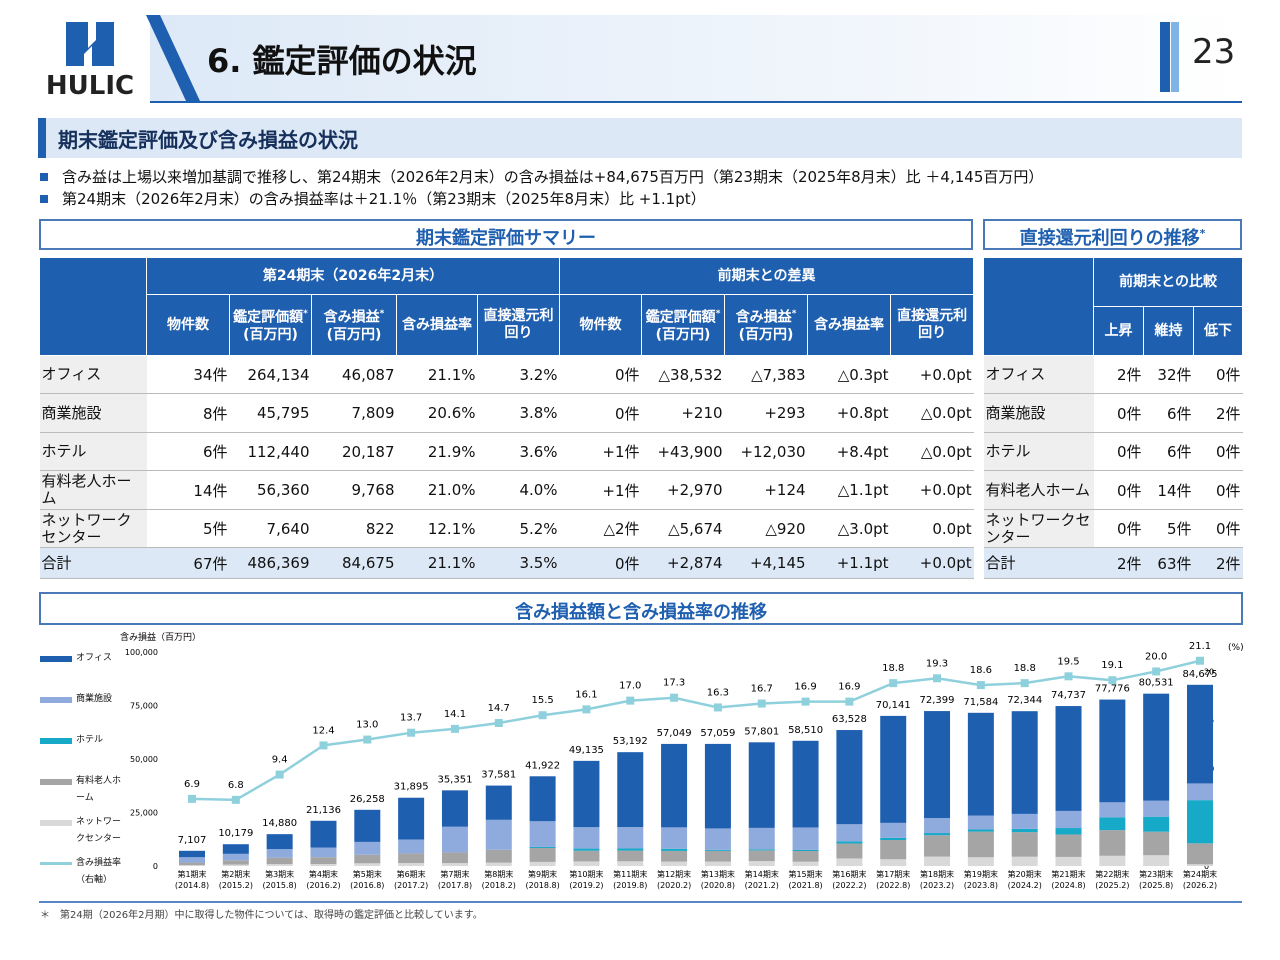 The height and width of the screenshot is (960, 1280). What do you see at coordinates (981, 670) in the screenshot?
I see `rate-label: 18.6` at bounding box center [981, 670].